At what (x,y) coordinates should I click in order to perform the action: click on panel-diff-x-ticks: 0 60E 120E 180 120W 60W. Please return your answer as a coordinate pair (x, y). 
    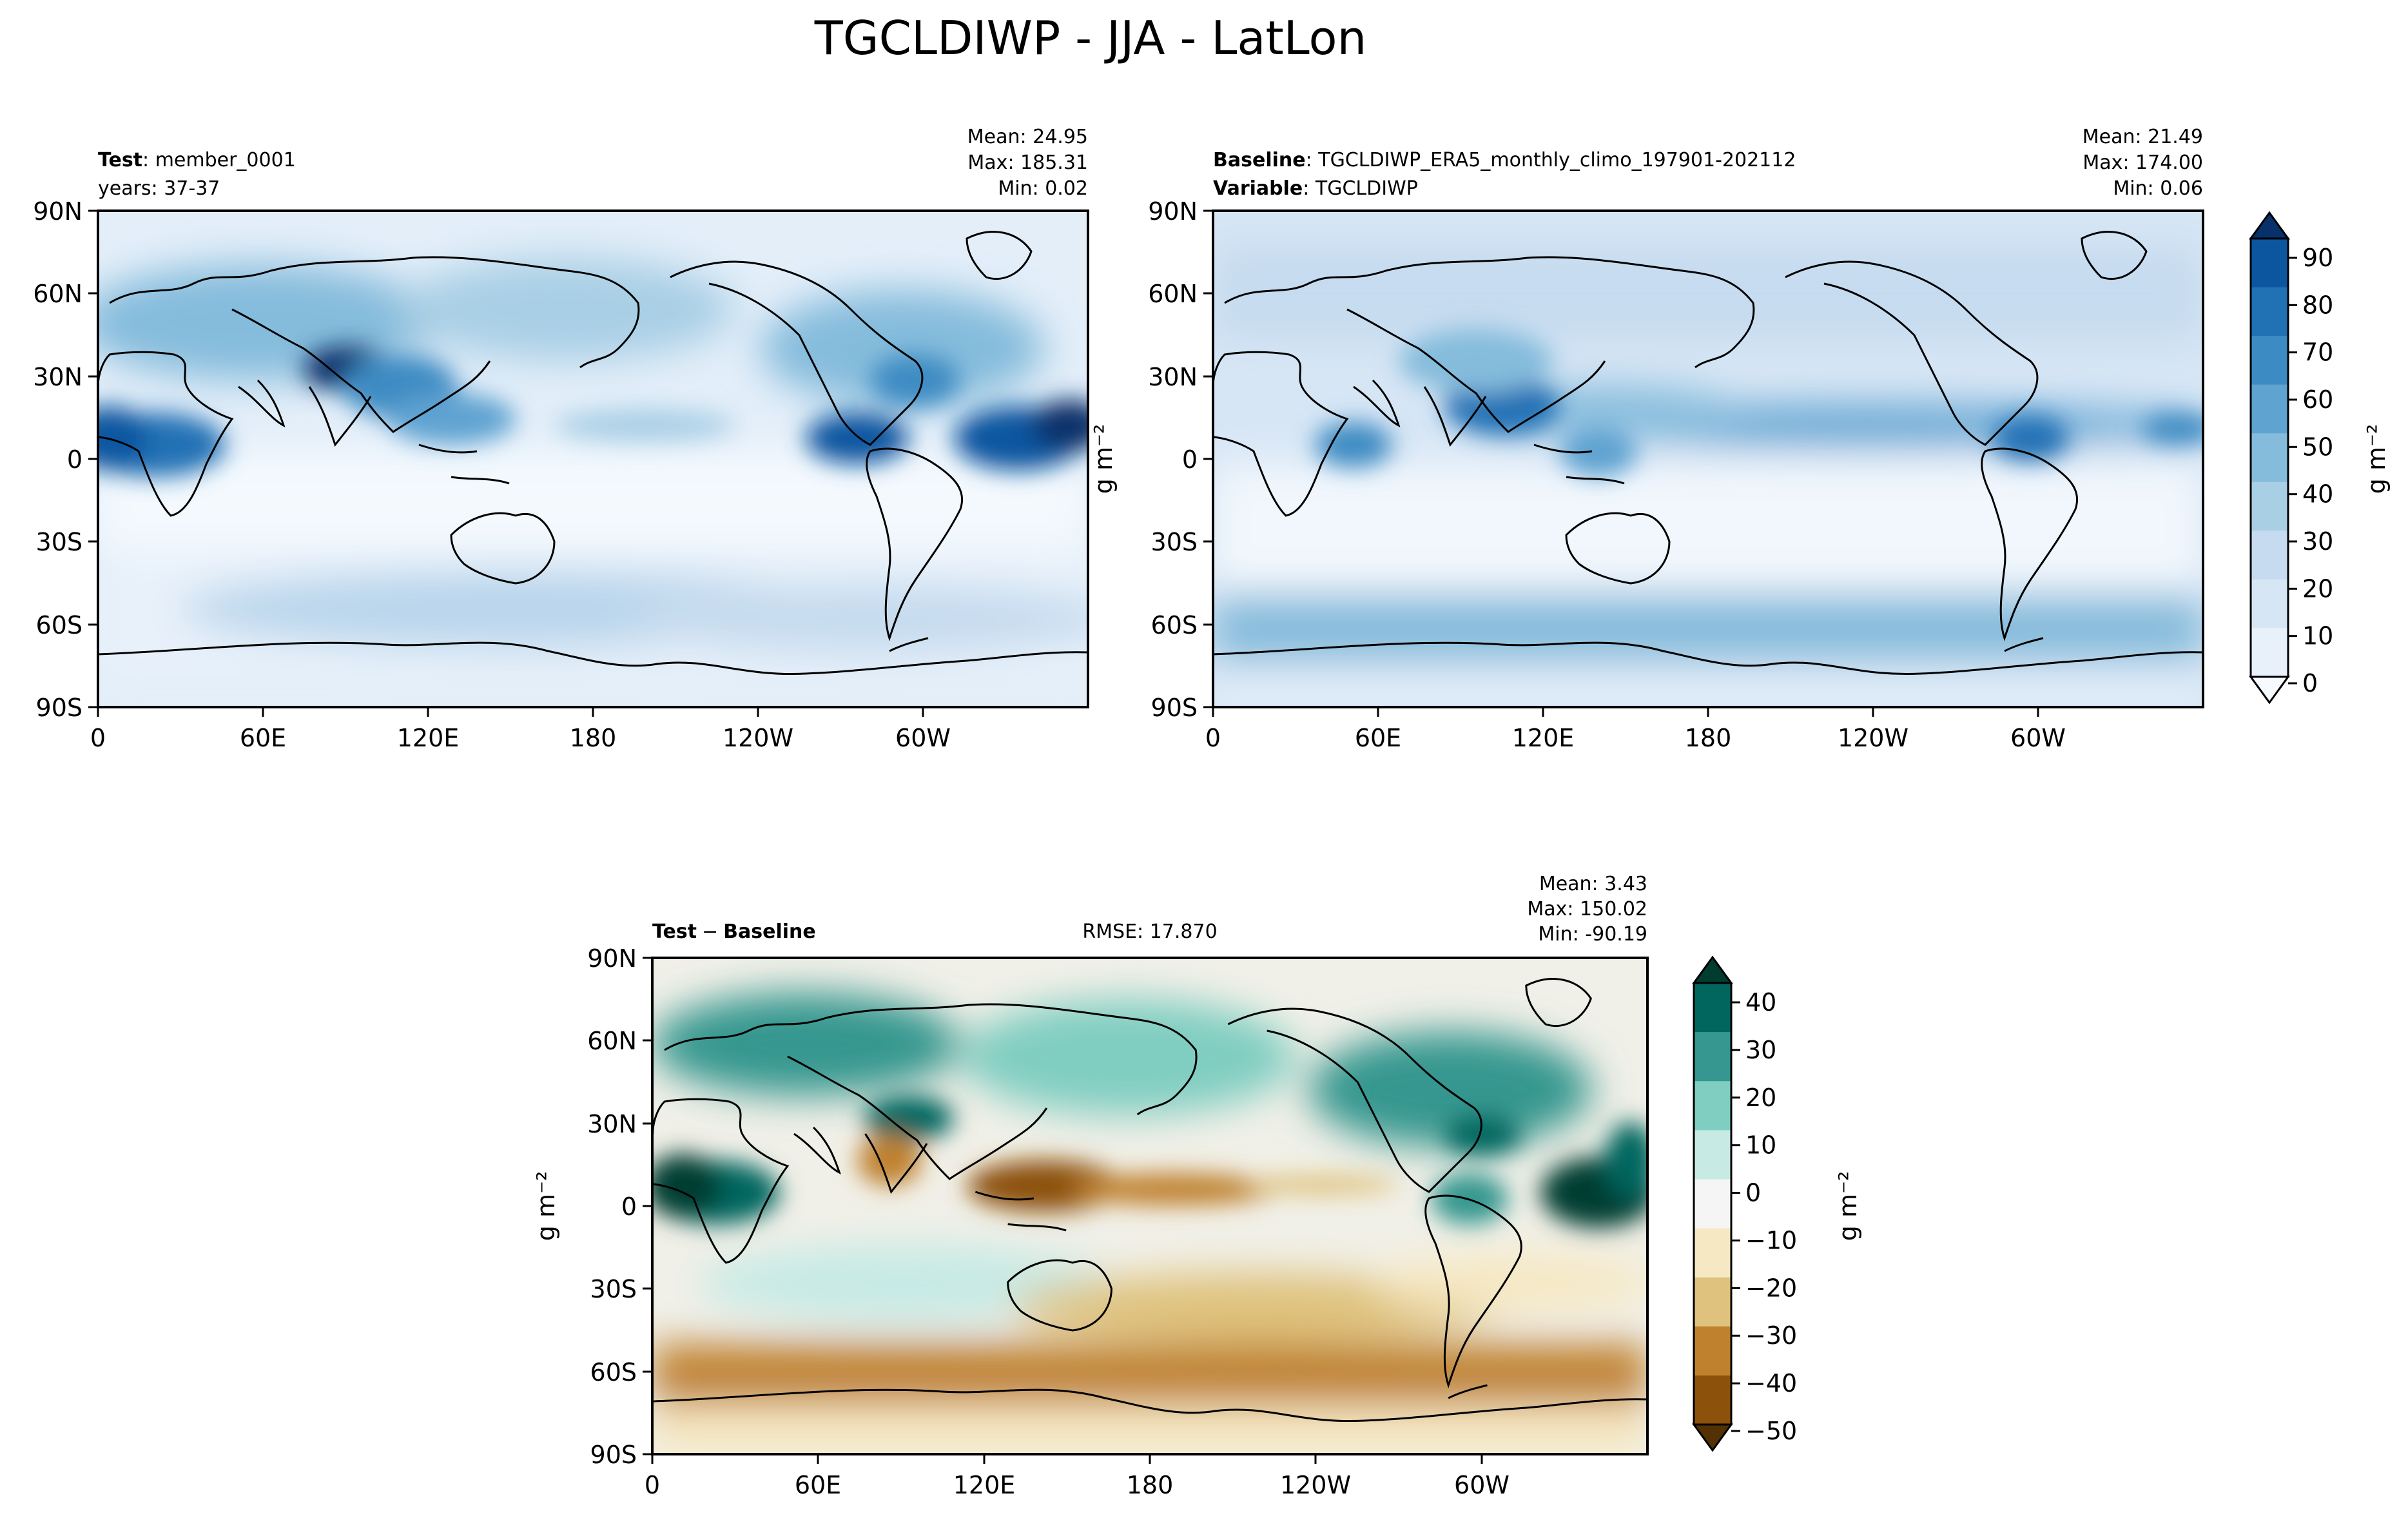
    Looking at the image, I should click on (1077, 1476).